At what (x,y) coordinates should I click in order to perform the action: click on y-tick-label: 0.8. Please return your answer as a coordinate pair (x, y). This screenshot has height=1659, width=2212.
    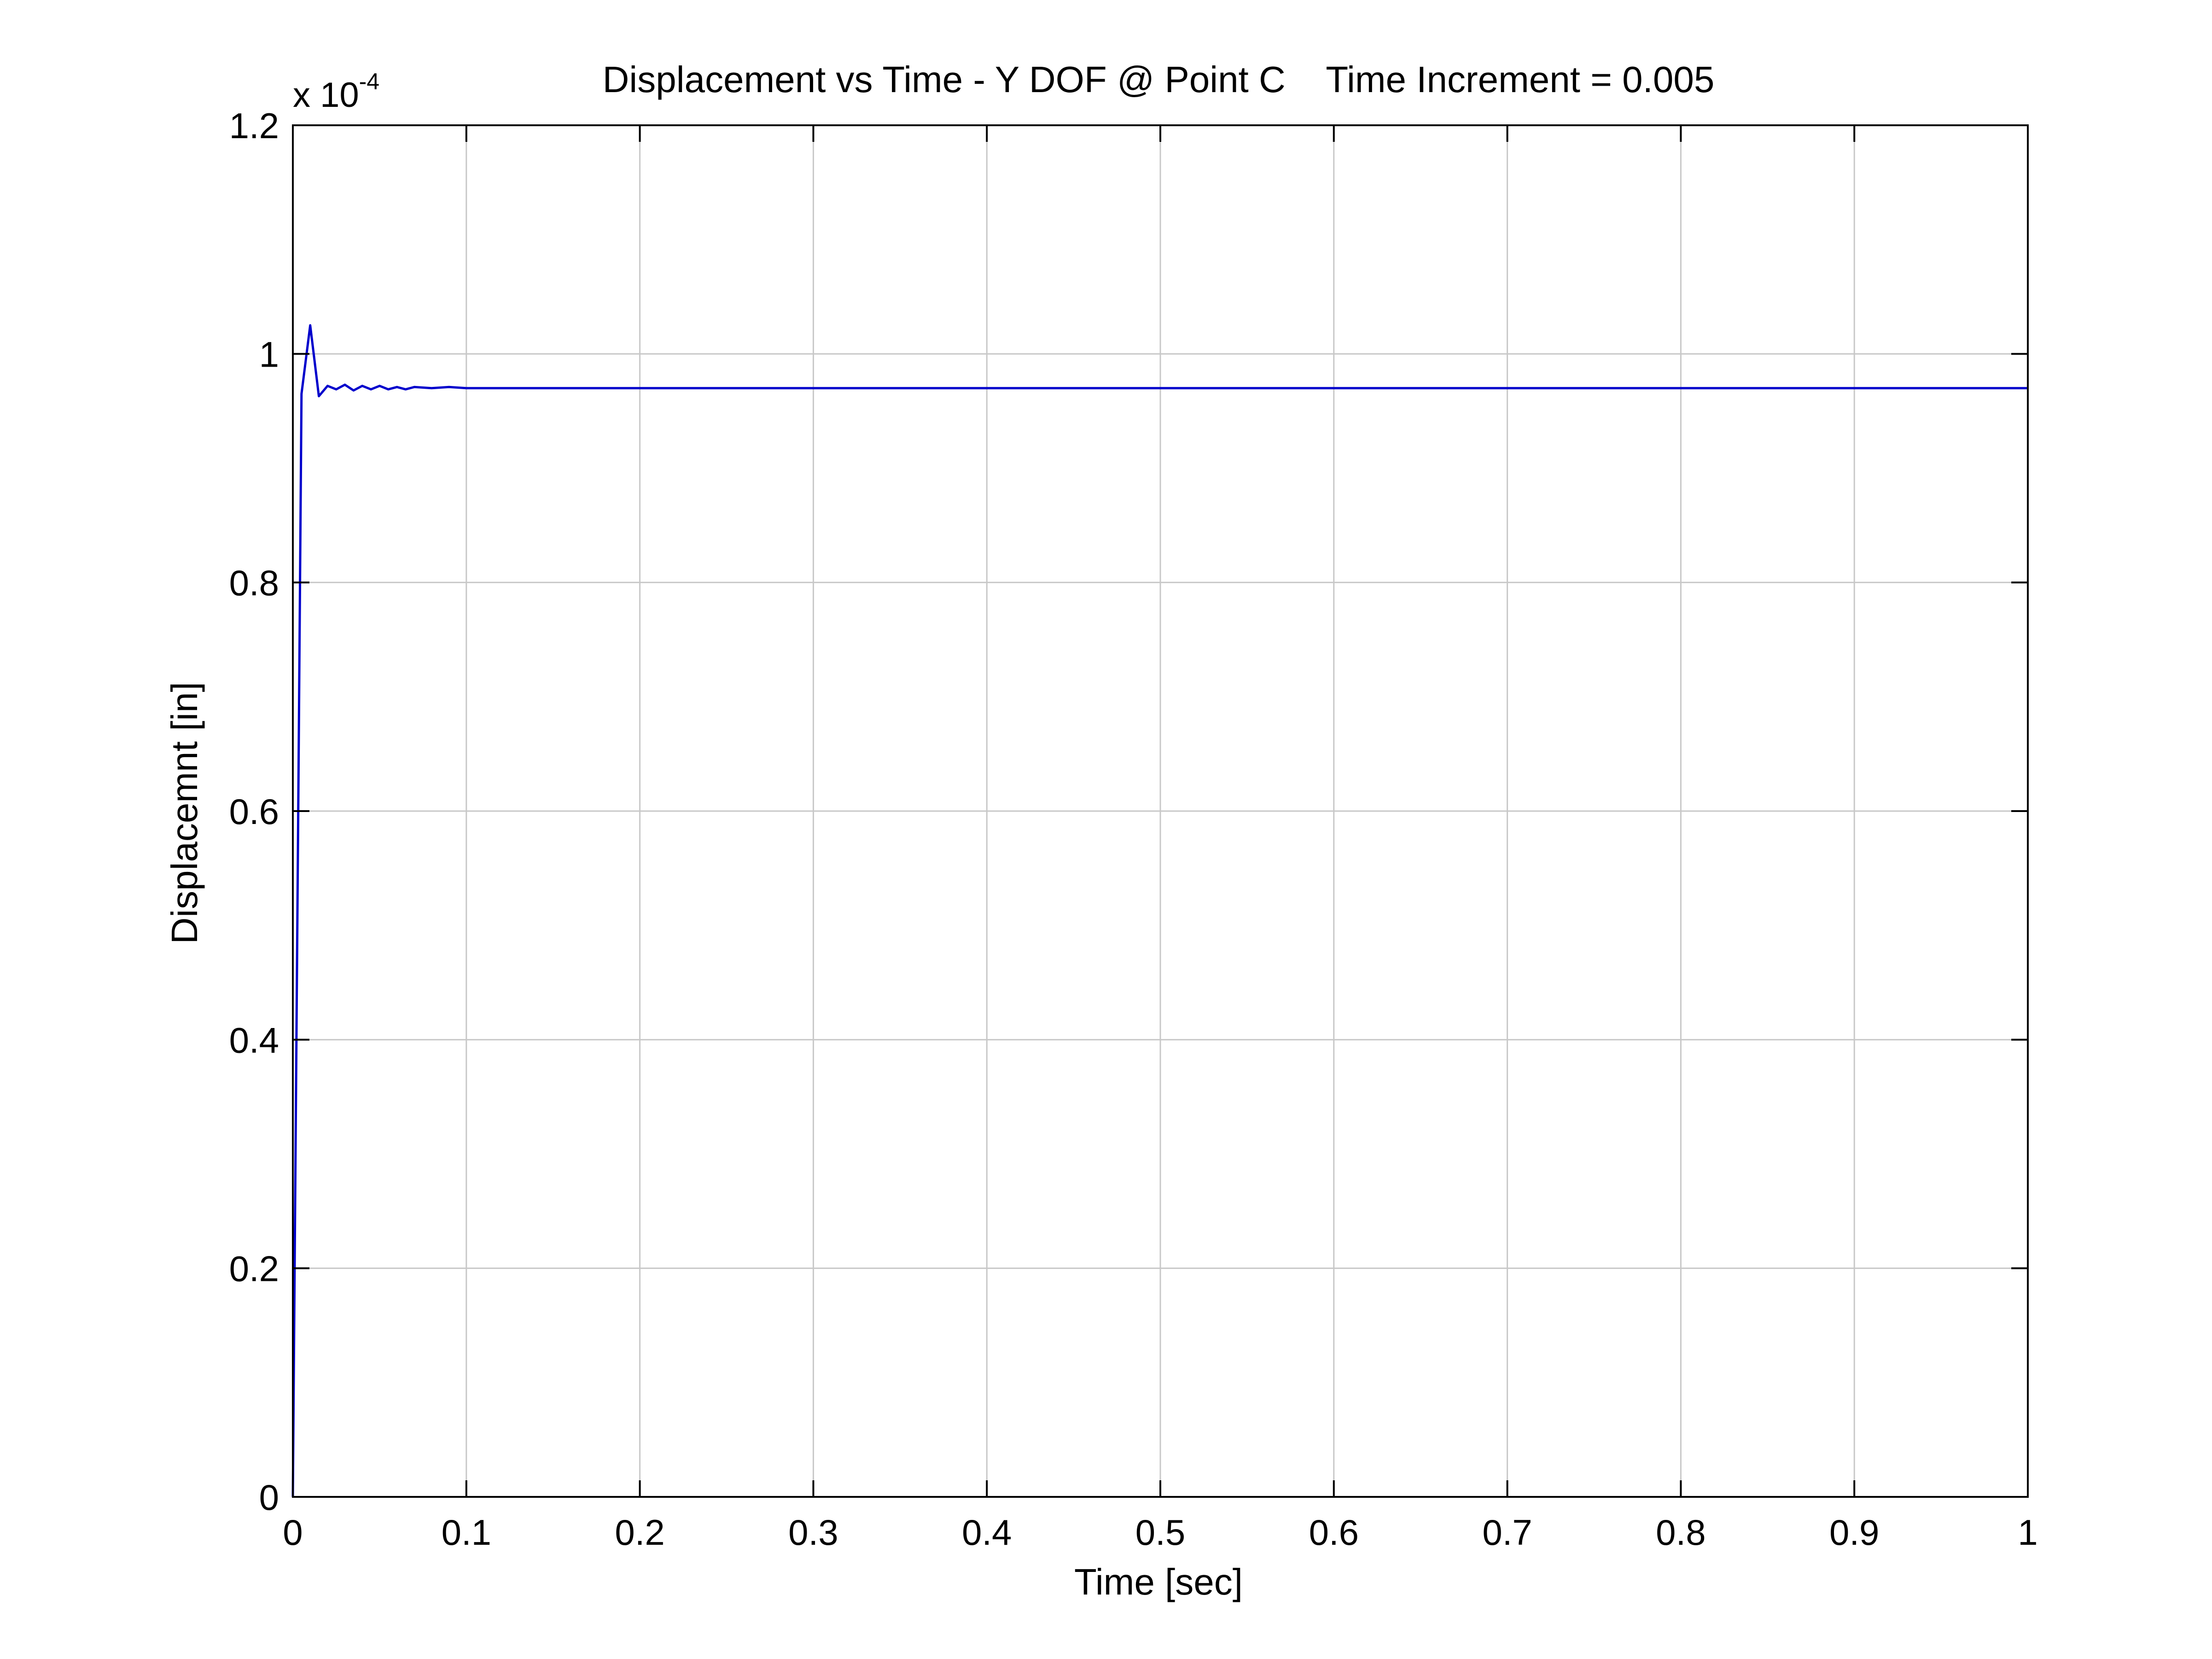
    Looking at the image, I should click on (254, 583).